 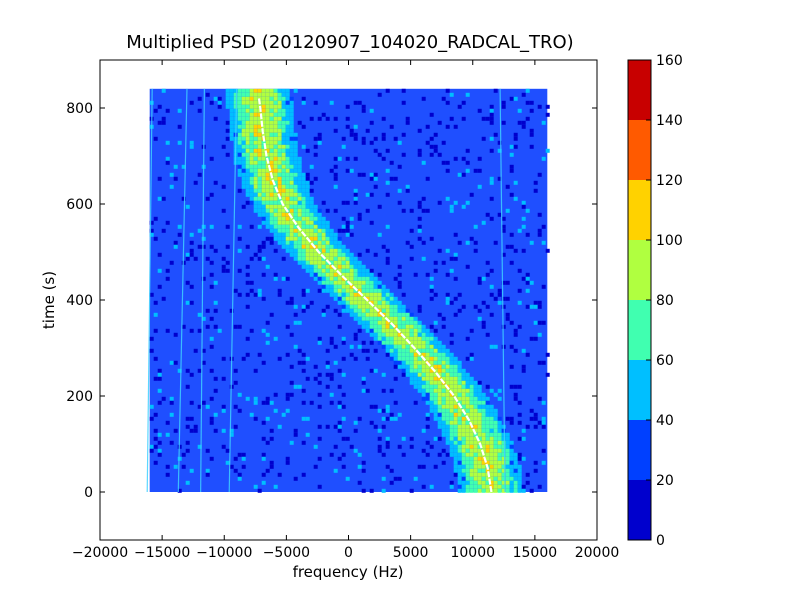 What do you see at coordinates (411, 553) in the screenshot?
I see `x-tick-label: 5000` at bounding box center [411, 553].